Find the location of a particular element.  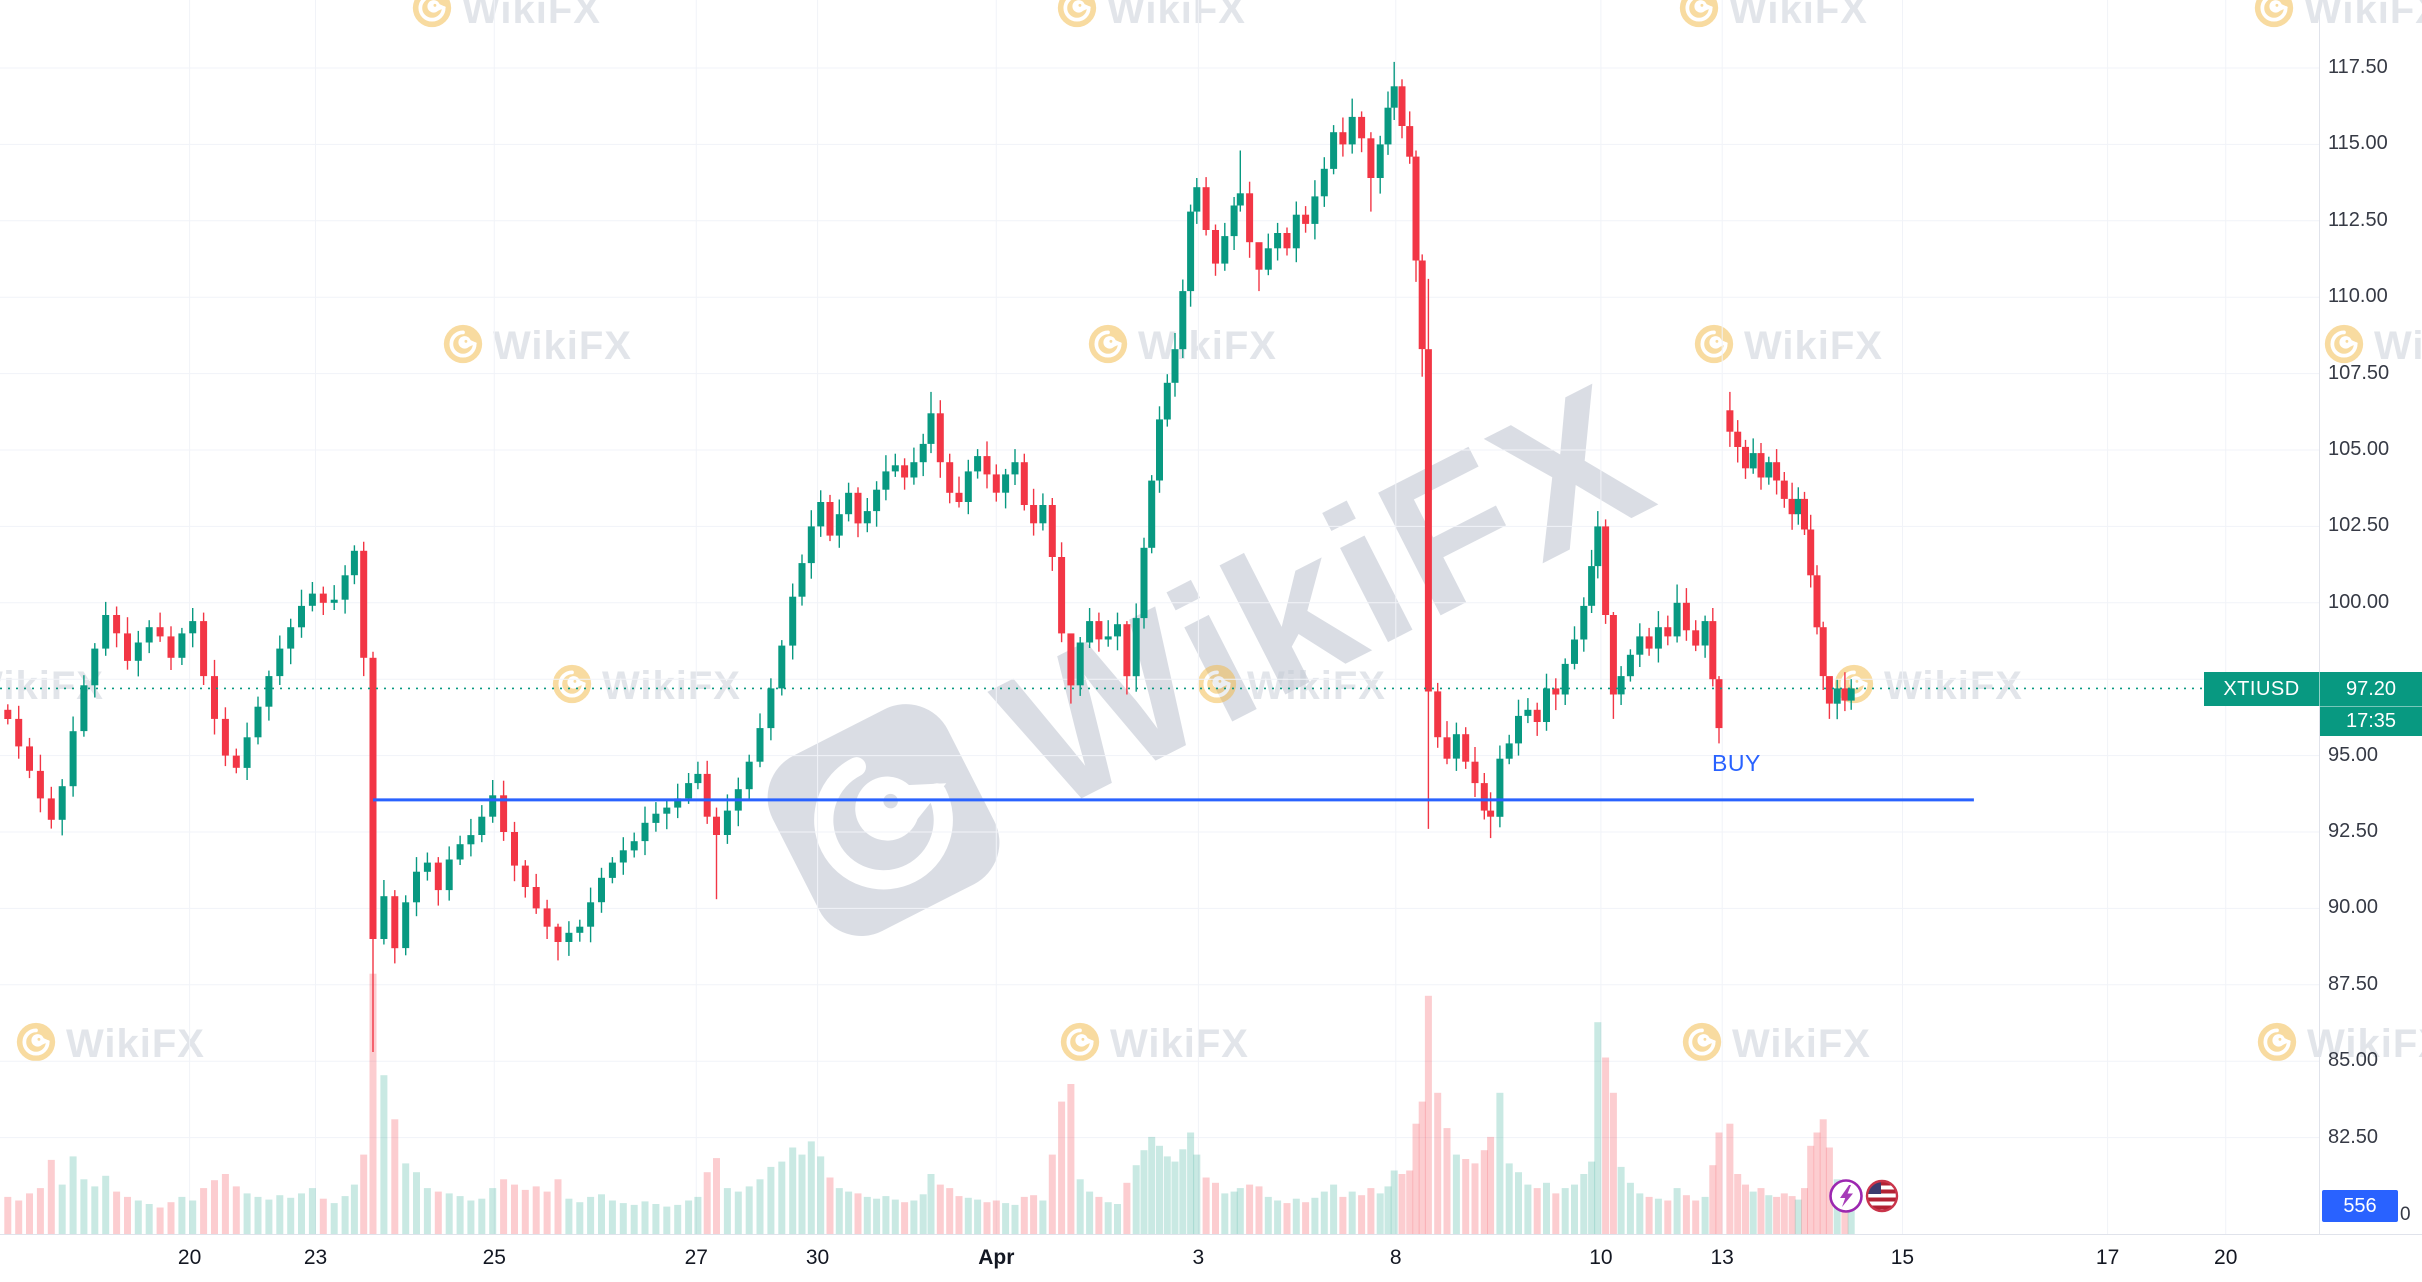

price-label: 100.00 is located at coordinates (2359, 601).